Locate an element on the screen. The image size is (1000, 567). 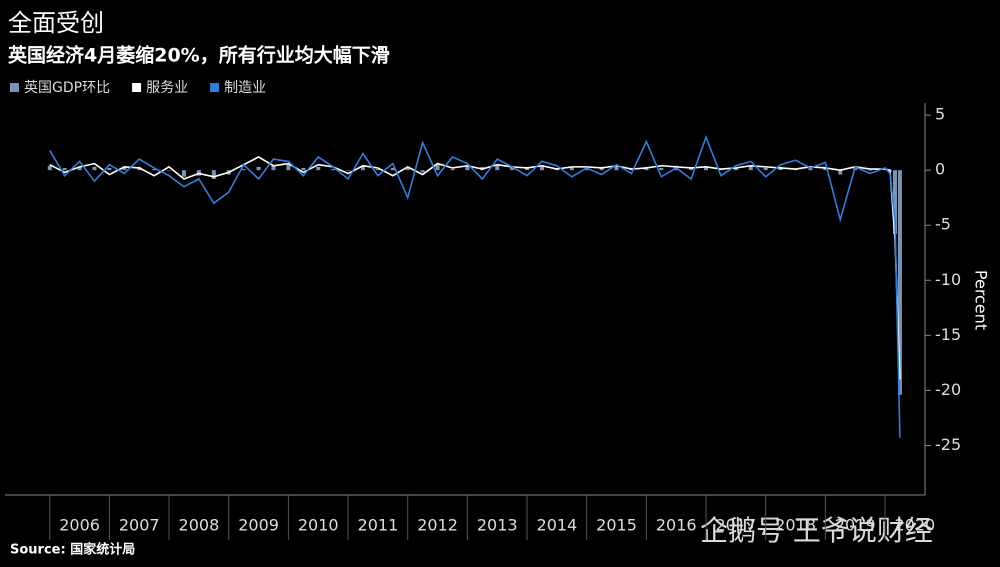
y-tick-label: -5 is located at coordinates (943, 224).